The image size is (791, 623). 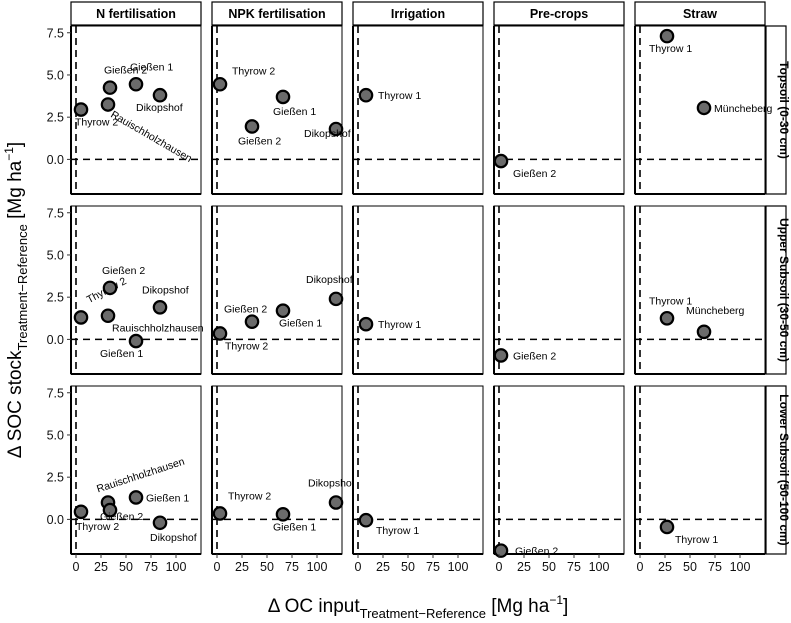 I want to click on x-axis-title: Δ OC inputTreatment−Reference [Mg ha−1], so click(x=418, y=607).